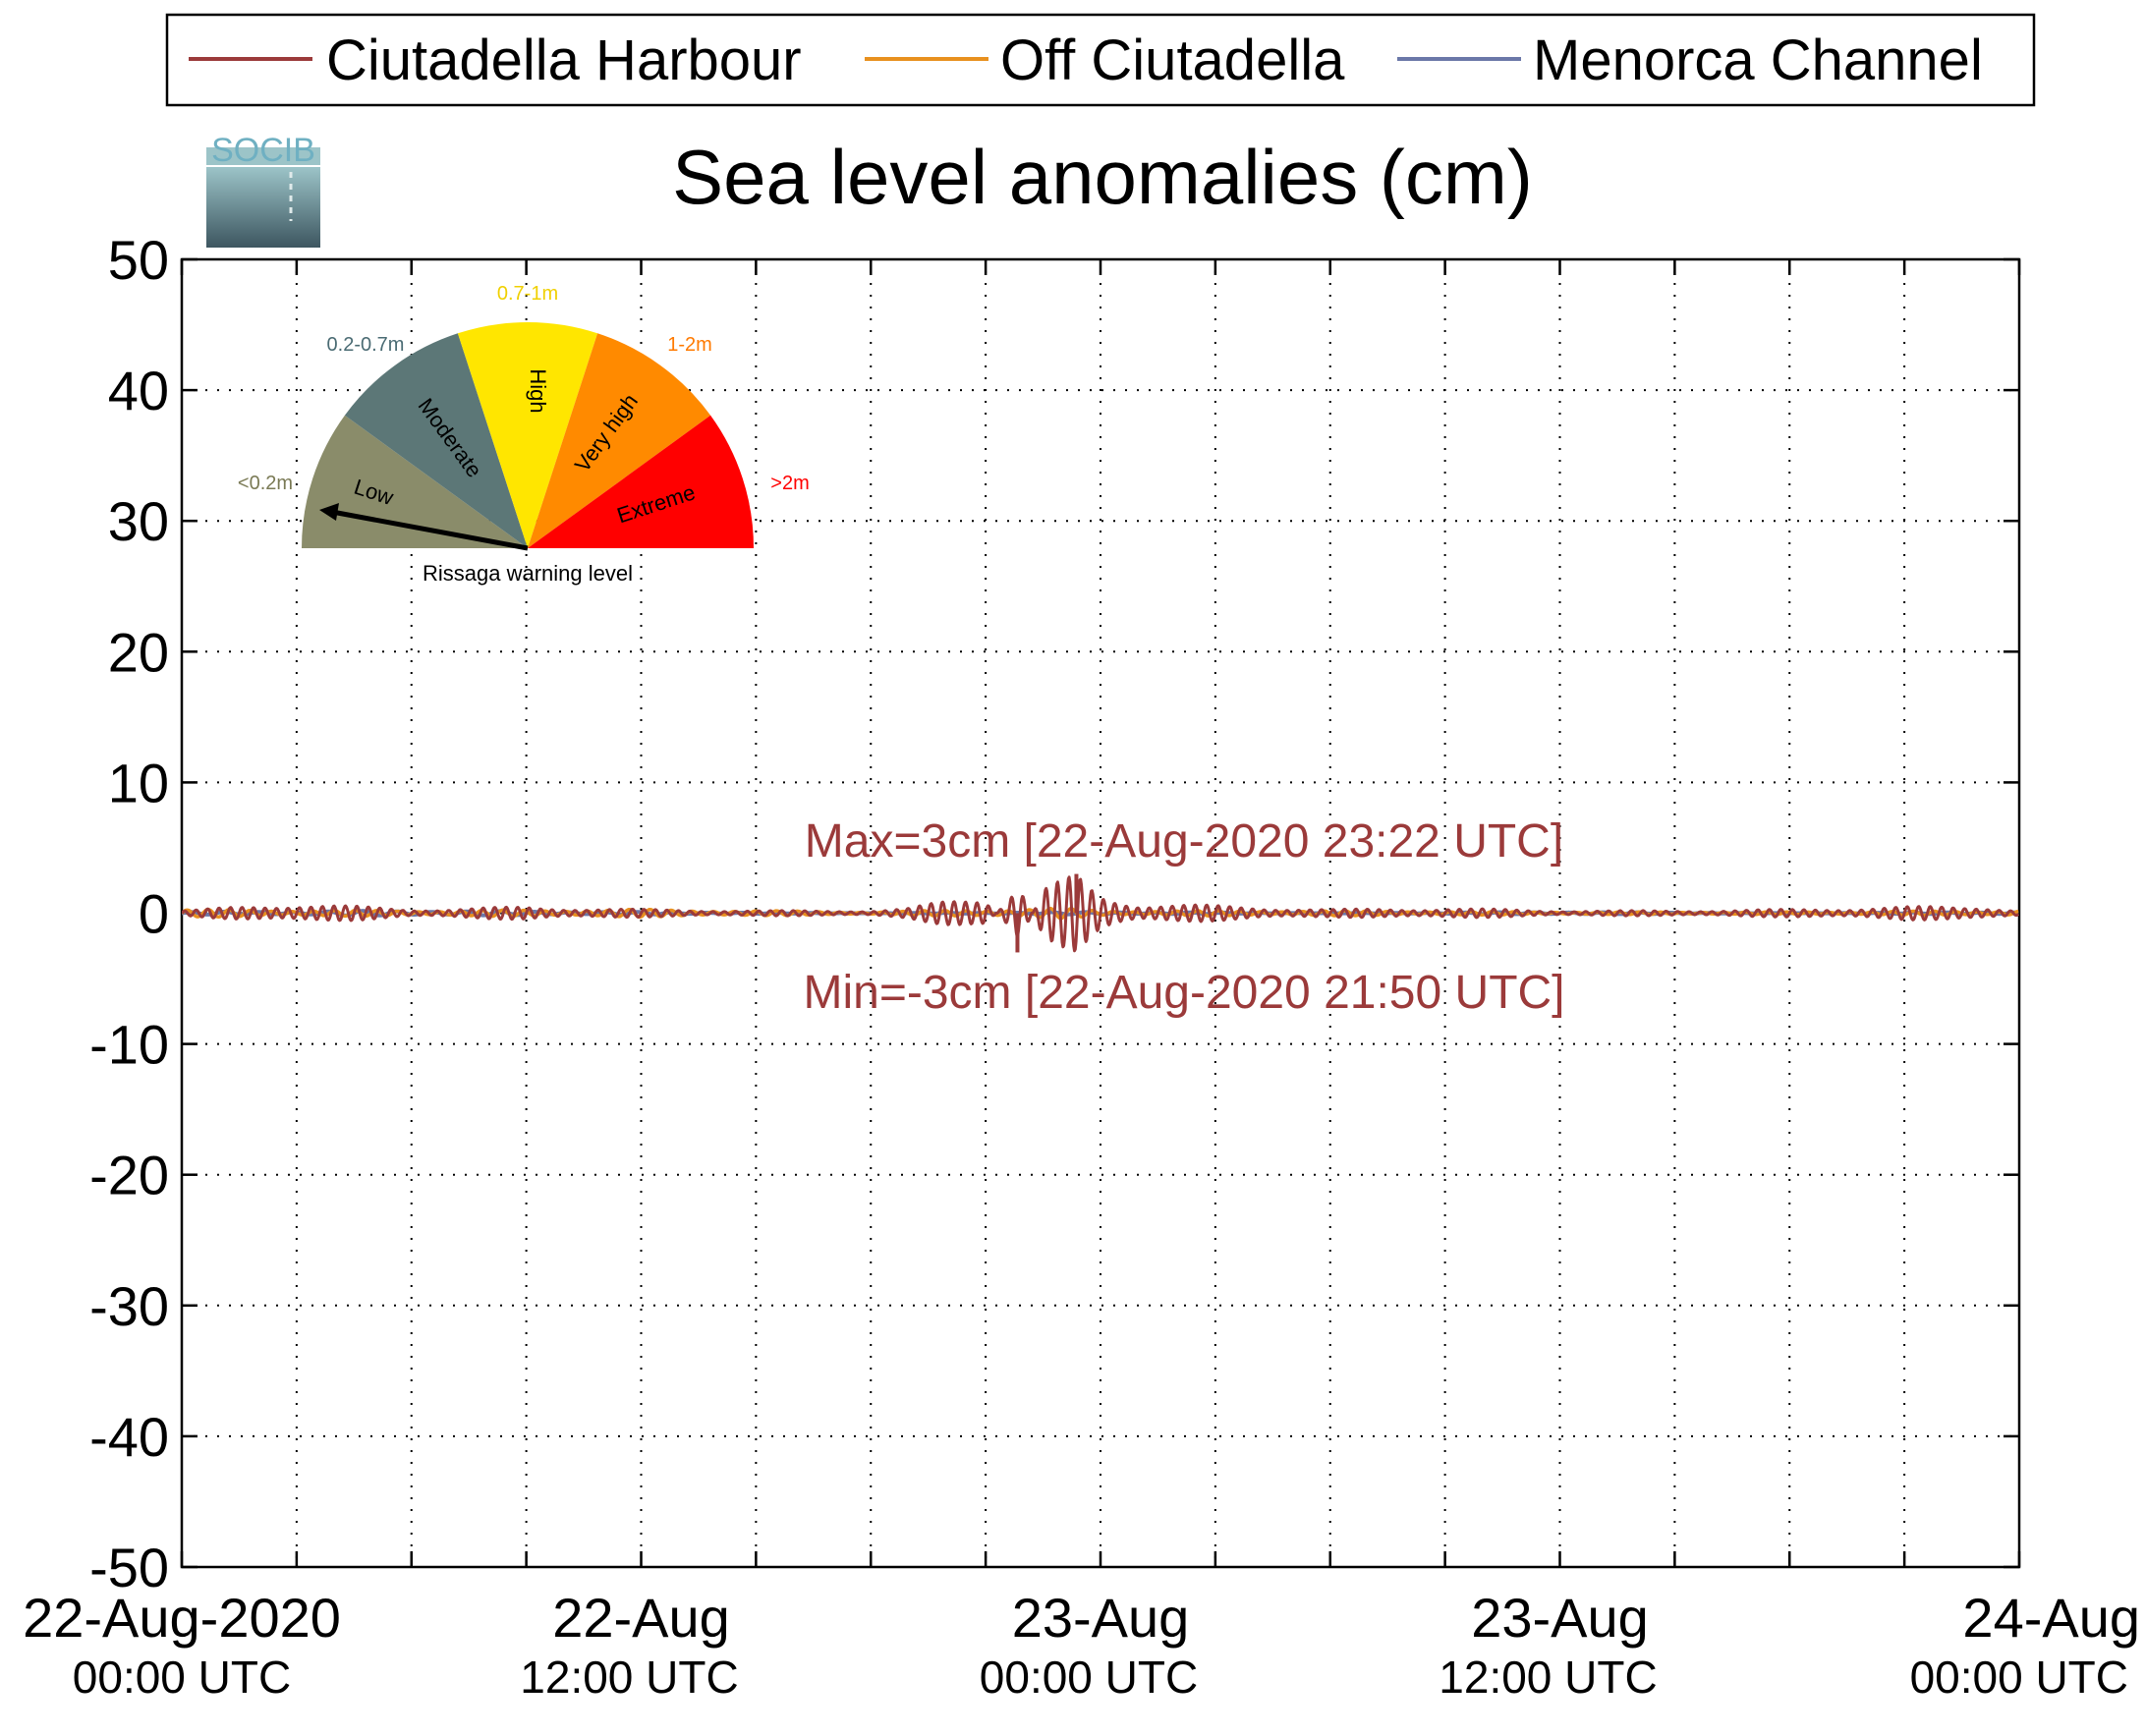  Describe the element at coordinates (138, 652) in the screenshot. I see `y-tick-label: 20` at that location.